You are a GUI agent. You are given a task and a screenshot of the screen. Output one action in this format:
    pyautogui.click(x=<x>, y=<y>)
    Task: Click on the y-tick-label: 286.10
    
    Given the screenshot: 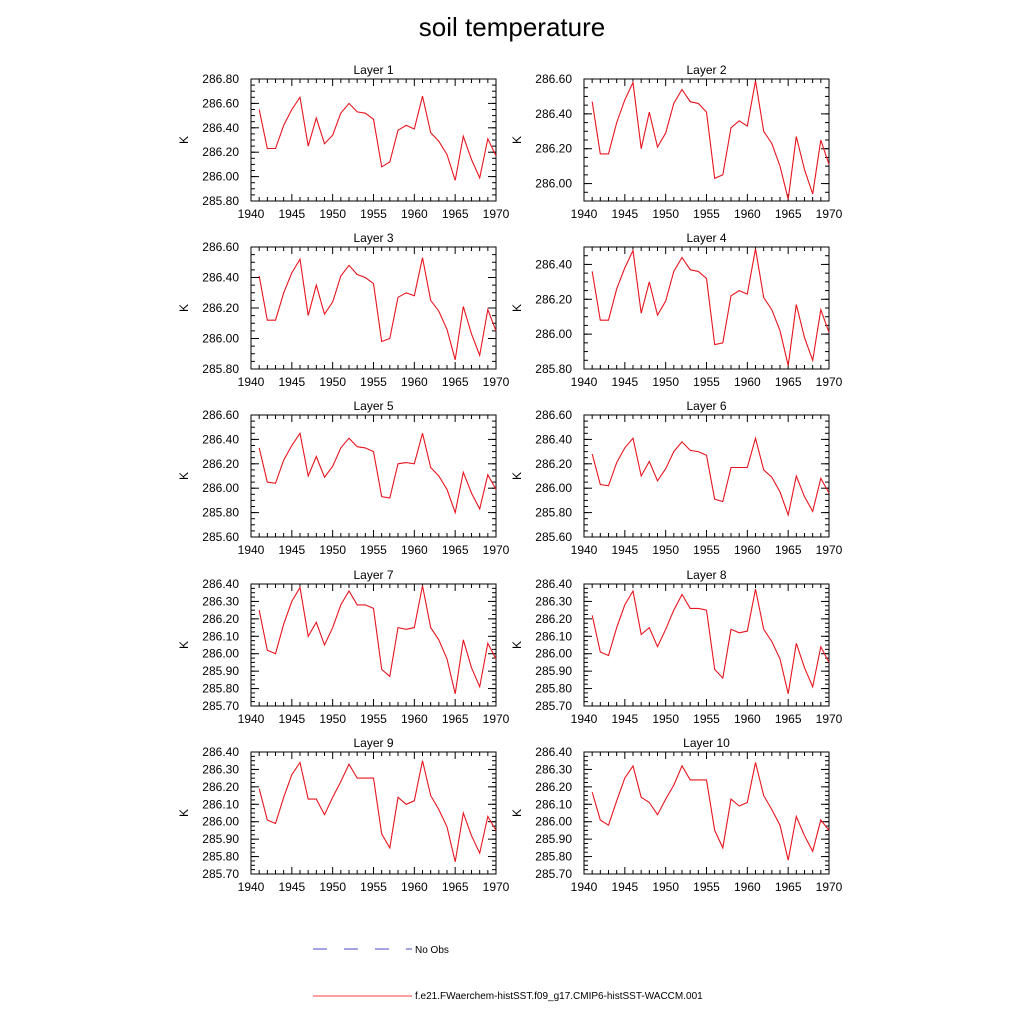 What is the action you would take?
    pyautogui.click(x=553, y=636)
    